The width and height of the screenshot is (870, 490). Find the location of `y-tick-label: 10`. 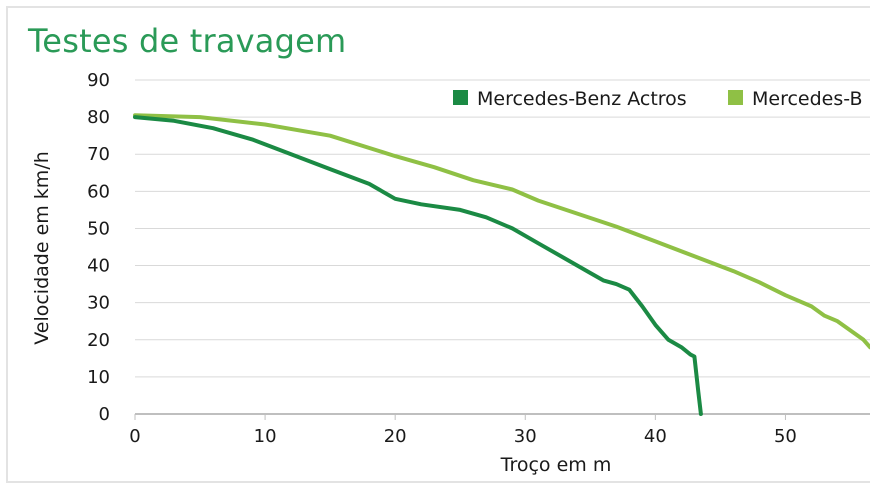

y-tick-label: 10 is located at coordinates (98, 377).